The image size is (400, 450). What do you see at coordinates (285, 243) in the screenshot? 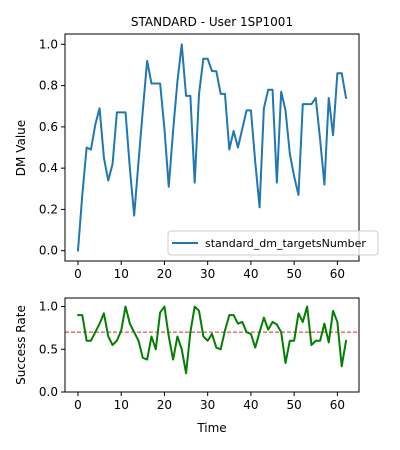
I see `legend-label: standard_dm_targetsNumber` at bounding box center [285, 243].